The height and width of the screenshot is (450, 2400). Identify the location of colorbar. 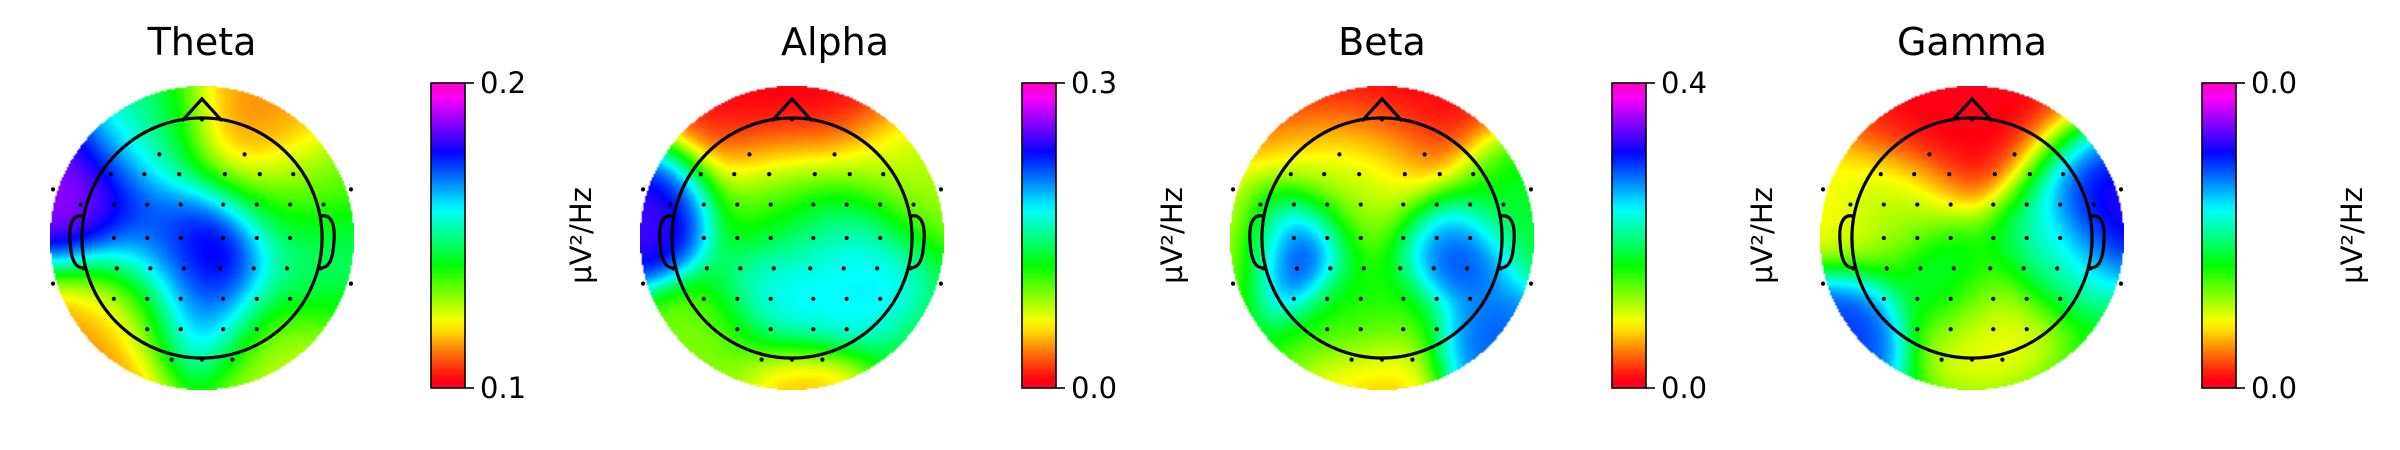
(1039, 235).